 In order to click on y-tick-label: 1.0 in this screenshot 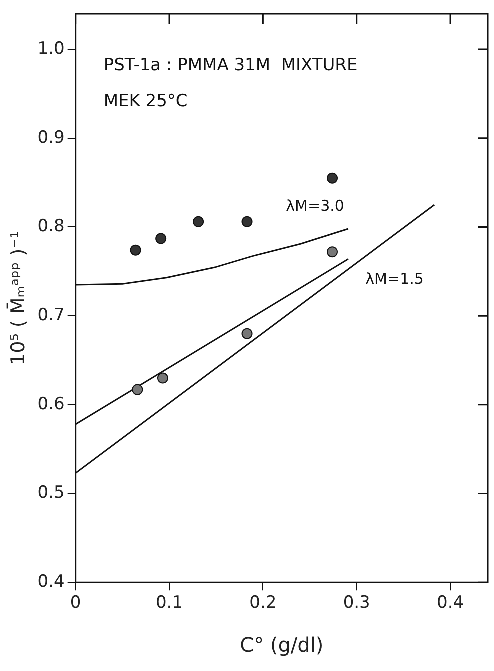, I will do `click(51, 48)`.